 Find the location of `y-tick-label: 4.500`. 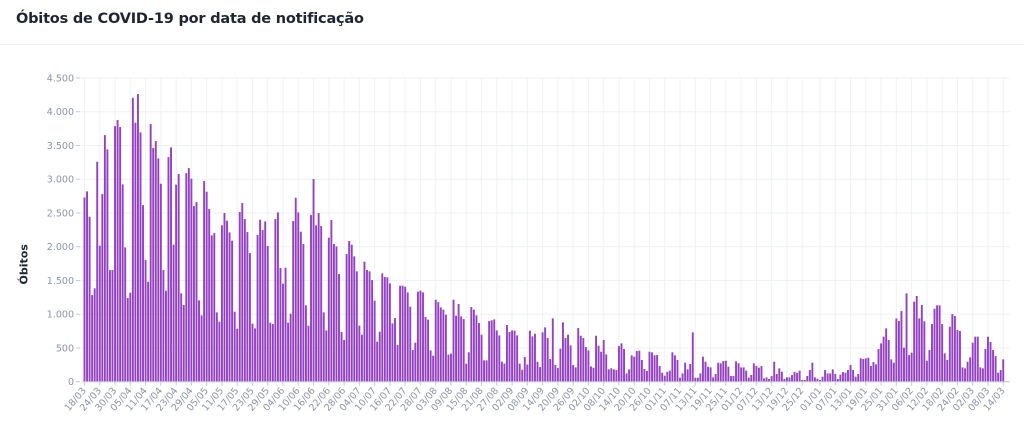

y-tick-label: 4.500 is located at coordinates (60, 79).